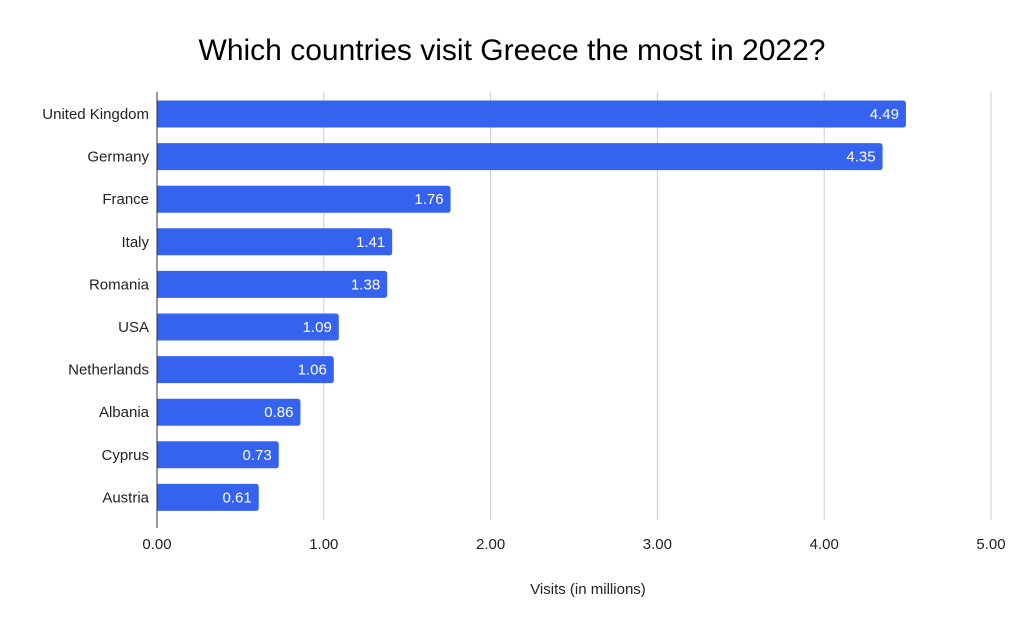 This screenshot has width=1024, height=631. I want to click on data-label: 0.61, so click(237, 497).